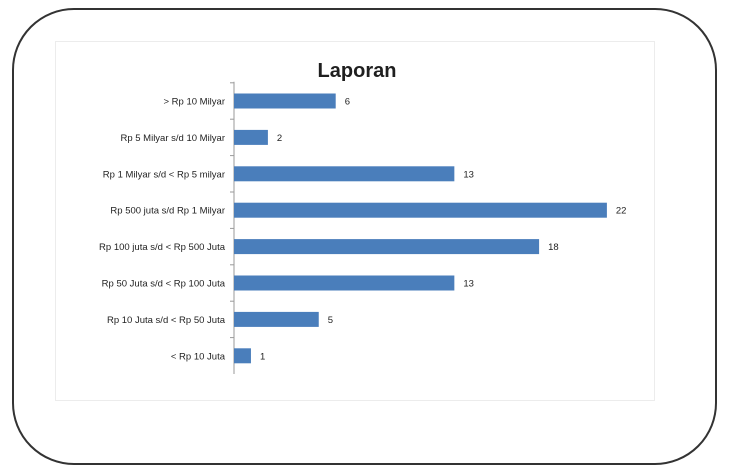  Describe the element at coordinates (166, 320) in the screenshot. I see `category-label: Rp 10 Juta s/d < Rp 50 Juta` at that location.